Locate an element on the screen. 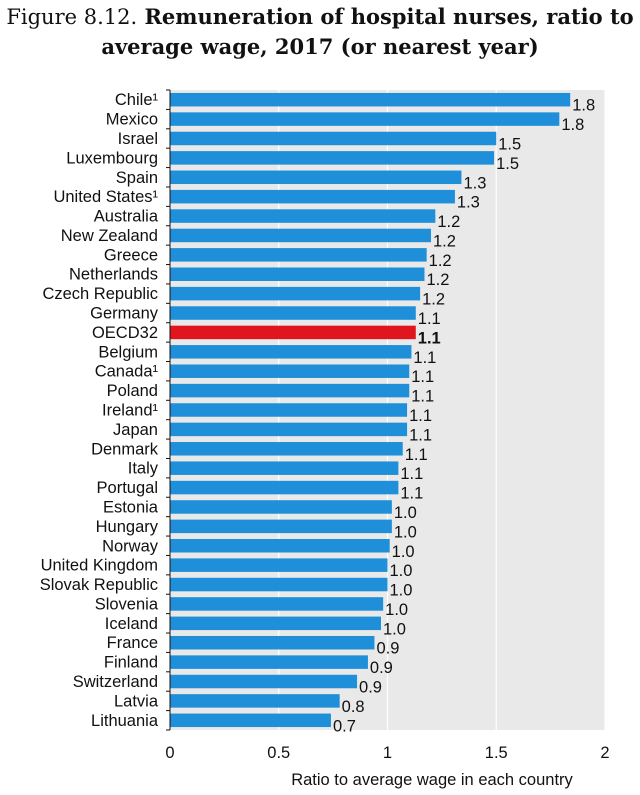  category-label: Denmark is located at coordinates (125, 449).